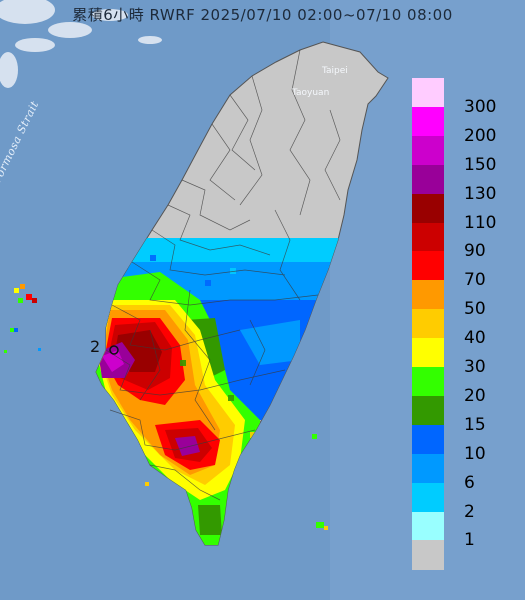 Image resolution: width=525 pixels, height=600 pixels. I want to click on legend-label: 2, so click(469, 511).